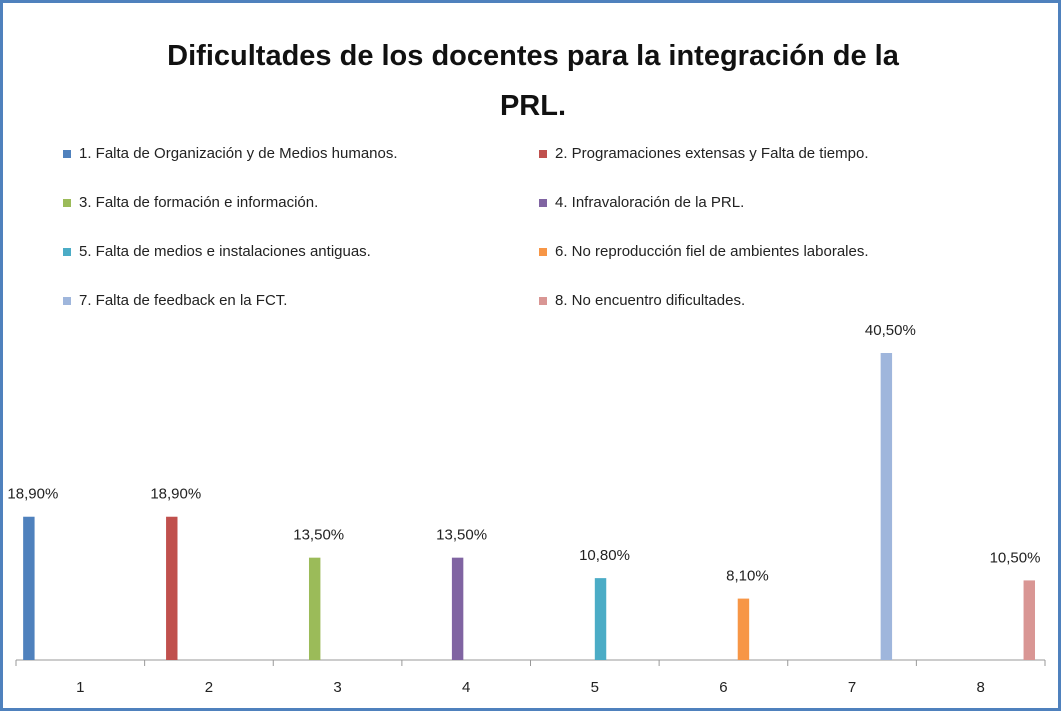 Image resolution: width=1061 pixels, height=711 pixels. Describe the element at coordinates (747, 576) in the screenshot. I see `value-label: 8,10%` at that location.